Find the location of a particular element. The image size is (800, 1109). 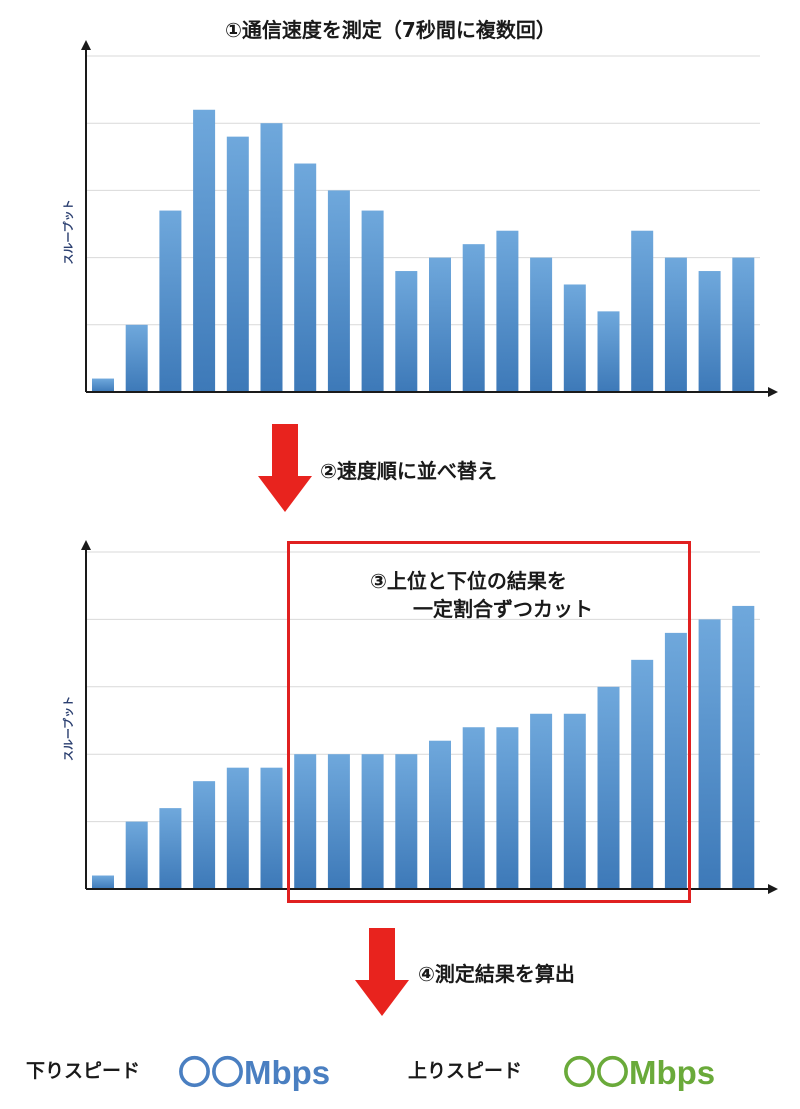

download-speed-label: 下りスピード is located at coordinates (83, 1071).